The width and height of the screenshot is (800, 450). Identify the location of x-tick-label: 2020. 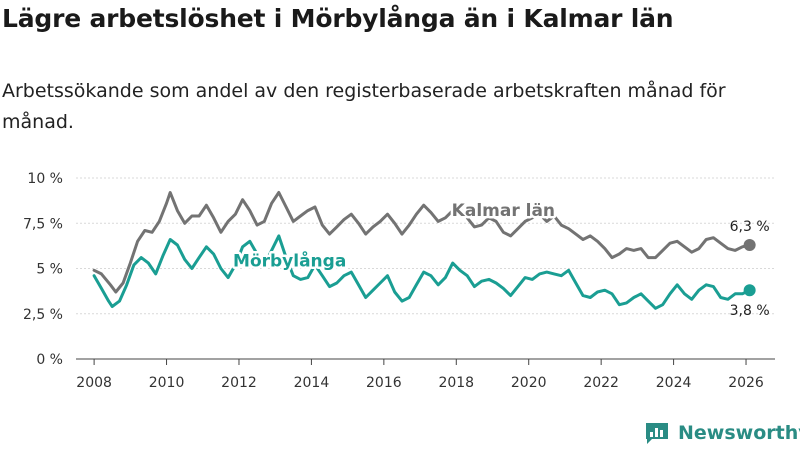
(529, 383).